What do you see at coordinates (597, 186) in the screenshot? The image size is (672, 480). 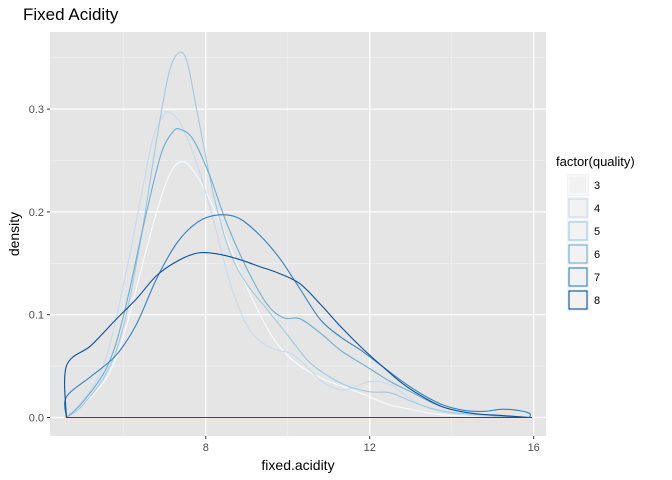 I see `legend-label: 3` at bounding box center [597, 186].